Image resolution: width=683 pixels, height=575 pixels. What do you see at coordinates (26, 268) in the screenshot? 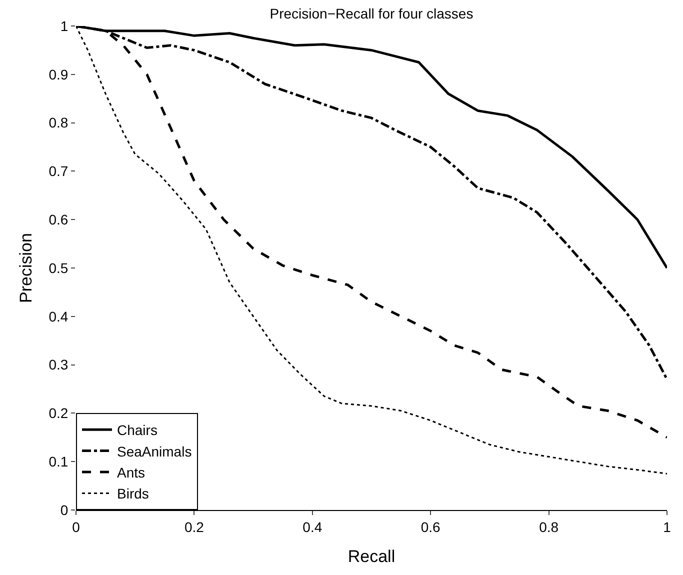
I see `y-axis-title: Precision` at bounding box center [26, 268].